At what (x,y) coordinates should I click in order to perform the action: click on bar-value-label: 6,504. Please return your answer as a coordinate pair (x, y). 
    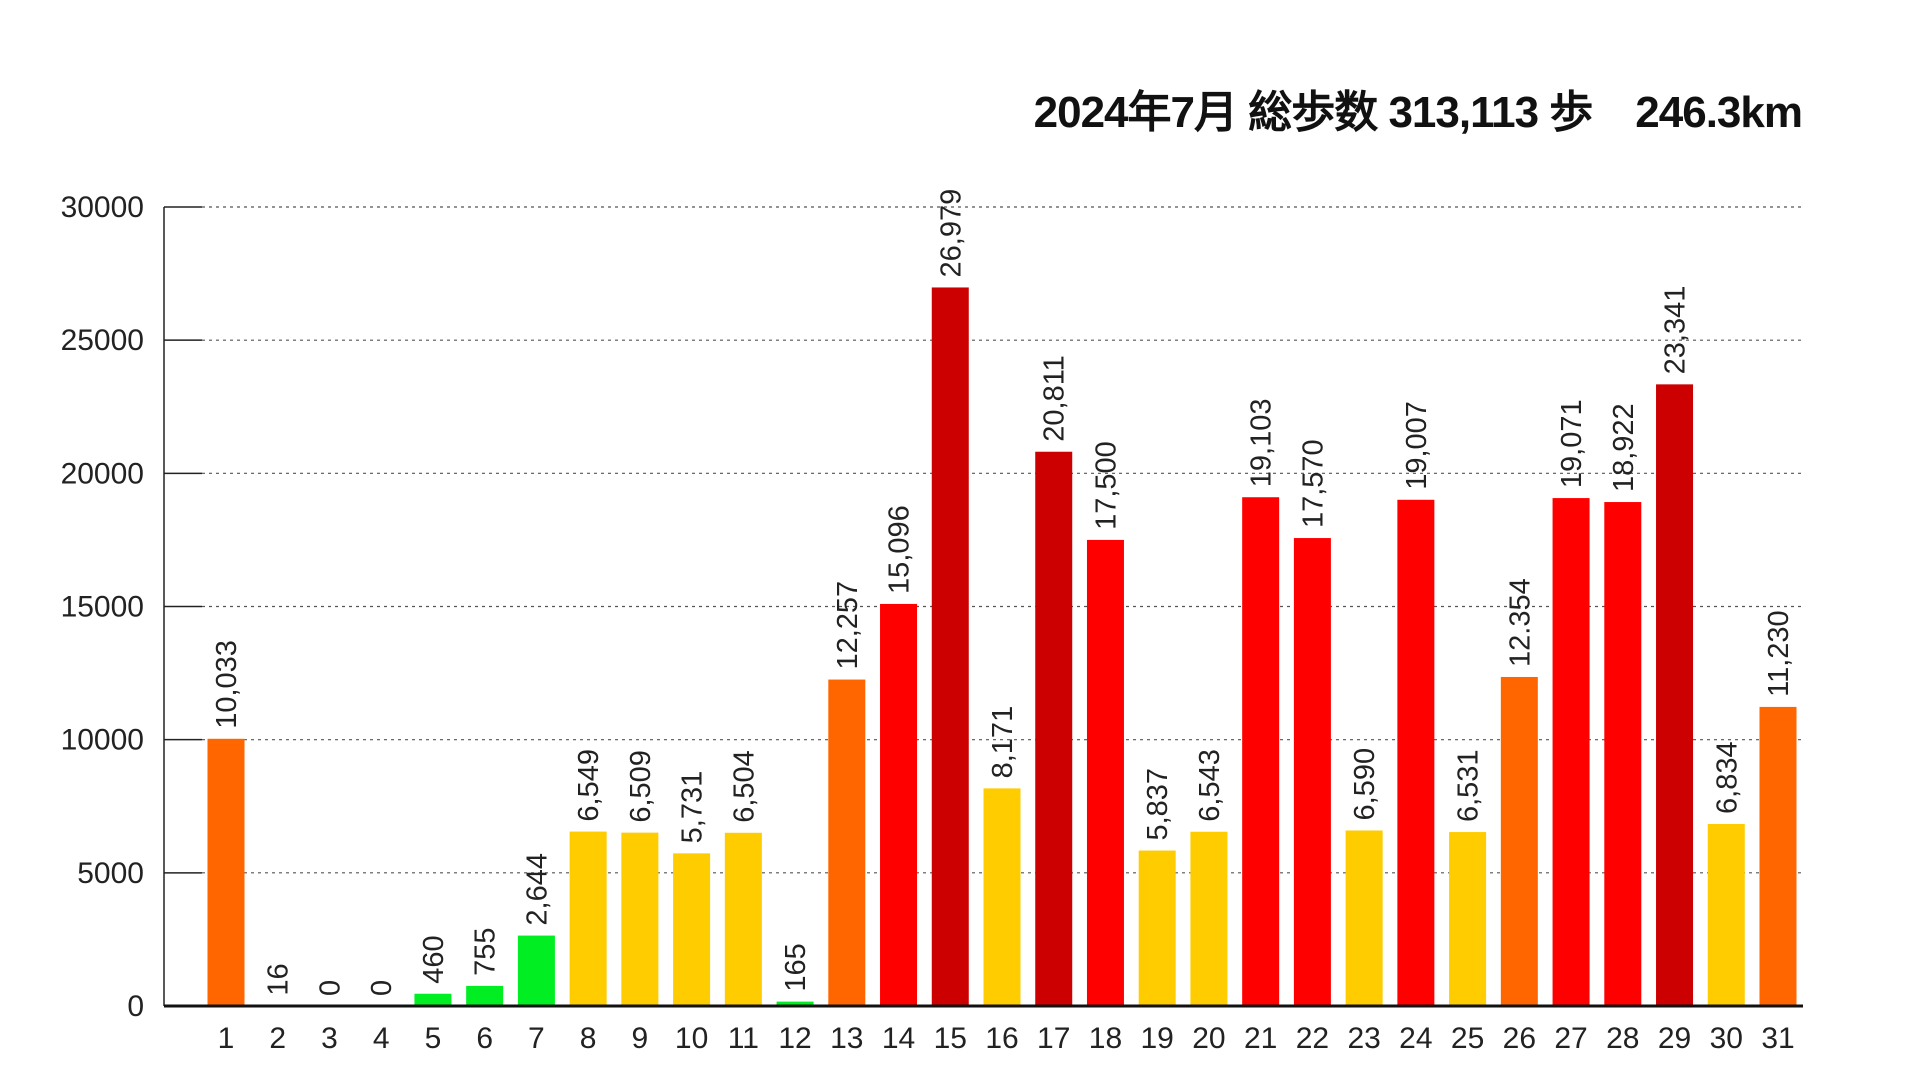
    Looking at the image, I should click on (744, 786).